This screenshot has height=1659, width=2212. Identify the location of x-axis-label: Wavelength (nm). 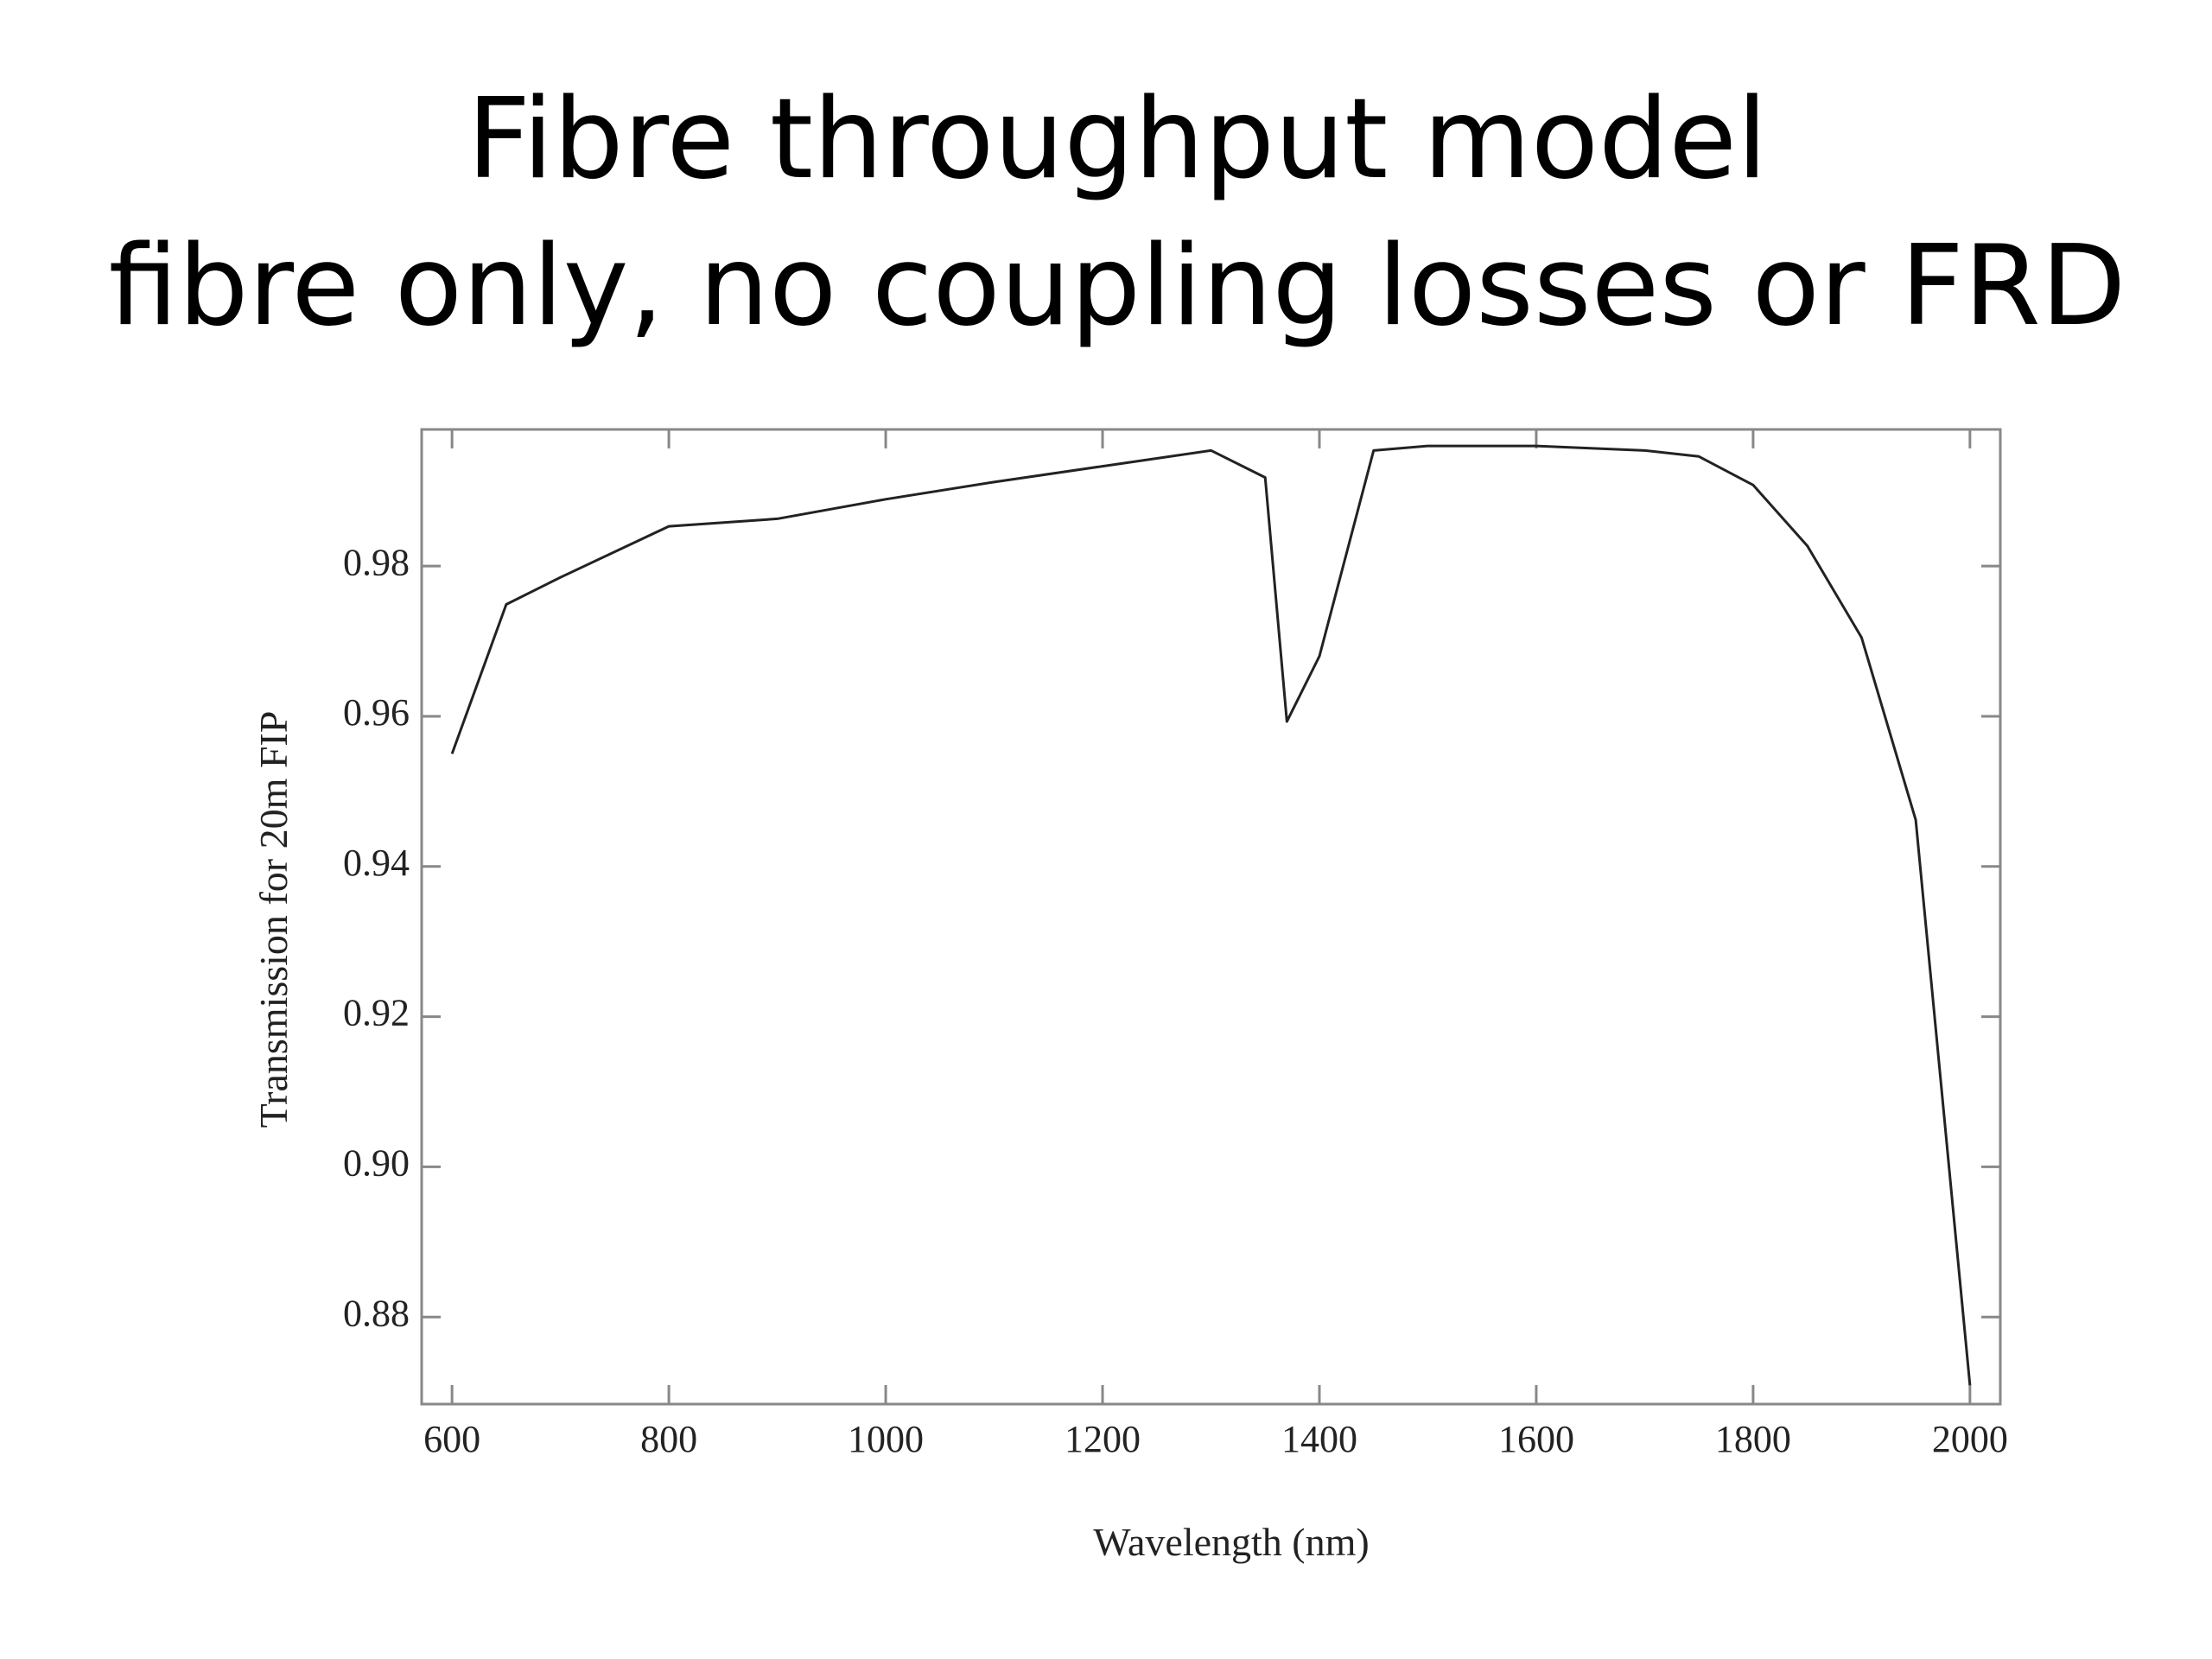
(1231, 1542).